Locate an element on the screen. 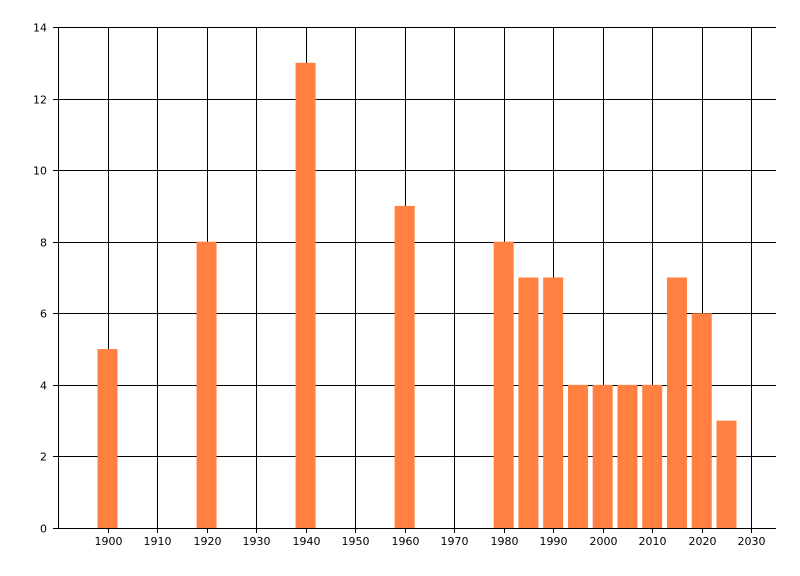  x-tick-label: 1990 is located at coordinates (554, 541).